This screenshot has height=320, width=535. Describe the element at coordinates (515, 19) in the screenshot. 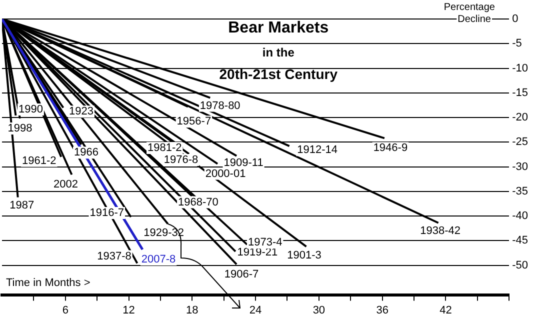

I see `y-tick-label: 0` at that location.